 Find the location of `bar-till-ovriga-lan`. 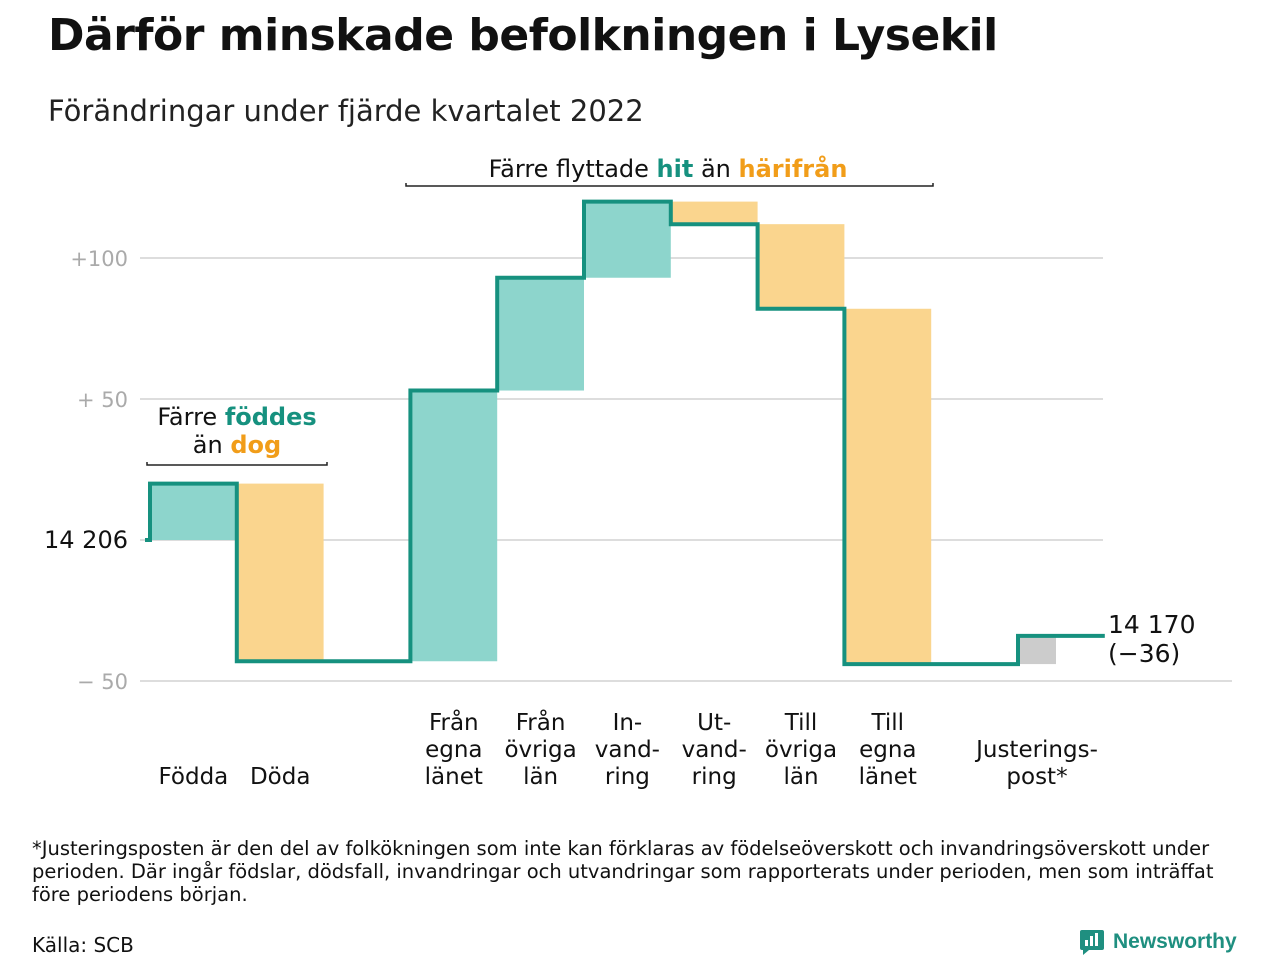

bar-till-ovriga-lan is located at coordinates (801, 266).